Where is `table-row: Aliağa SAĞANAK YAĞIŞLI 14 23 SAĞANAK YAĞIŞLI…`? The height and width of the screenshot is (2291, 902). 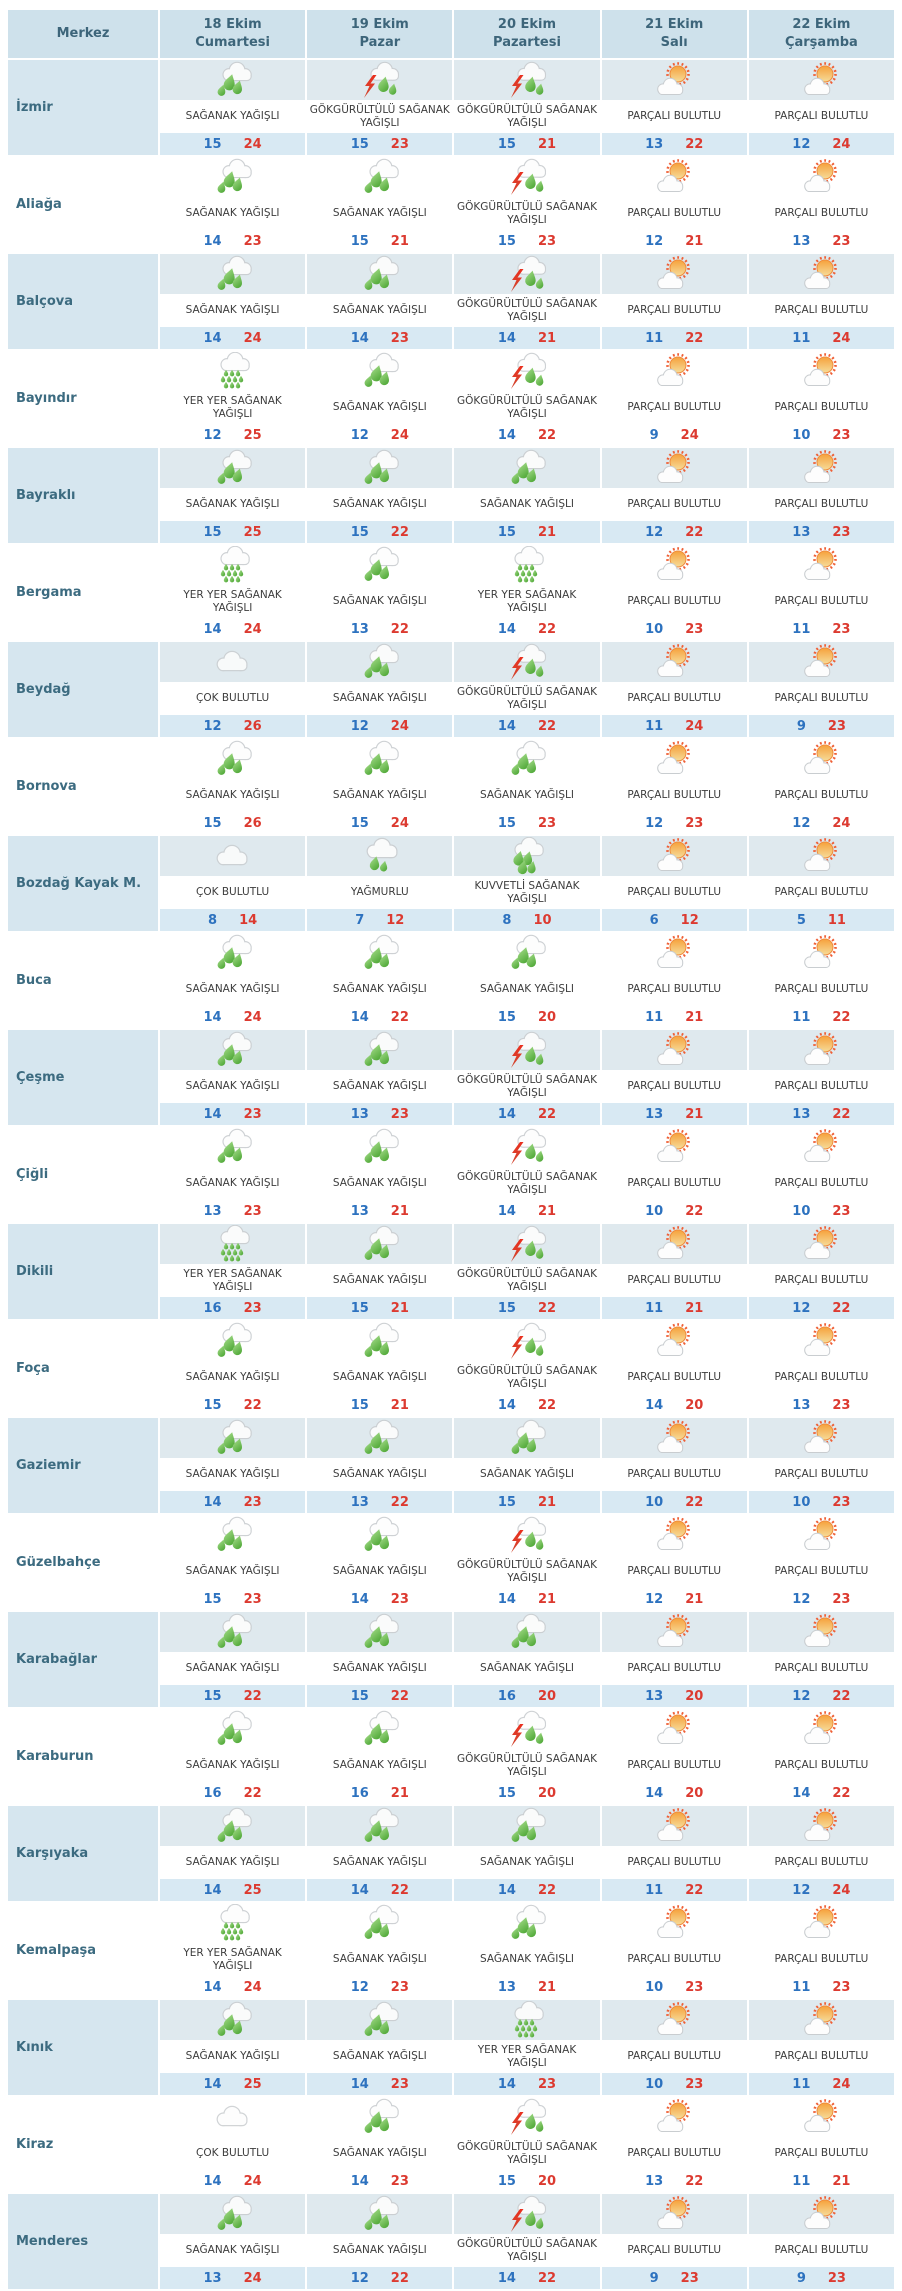
table-row: Aliağa SAĞANAK YAĞIŞLI 14 23 SAĞANAK YAĞIŞLI… is located at coordinates (451, 204).